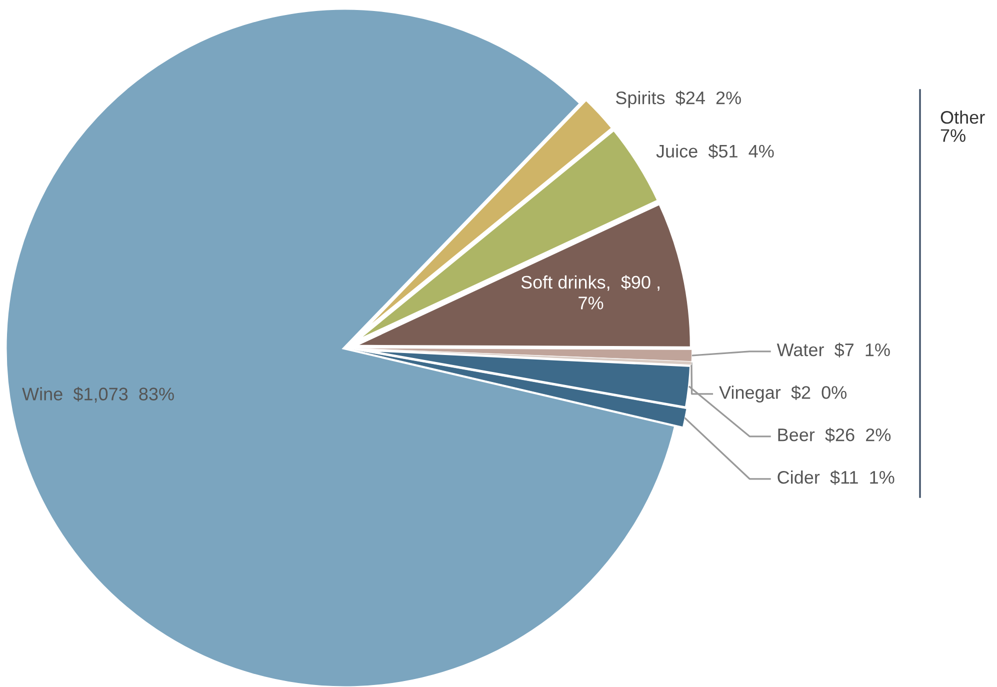  Describe the element at coordinates (715, 151) in the screenshot. I see `slice-label: Juice $51 4%` at that location.